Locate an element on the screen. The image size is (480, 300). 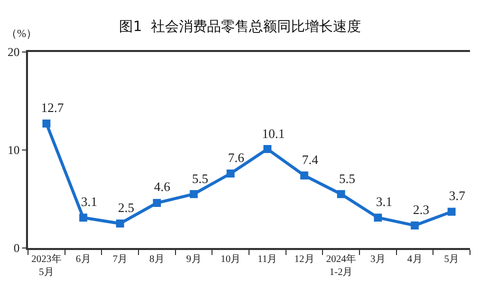
x-tick-label: 7月 is located at coordinates (120, 259).